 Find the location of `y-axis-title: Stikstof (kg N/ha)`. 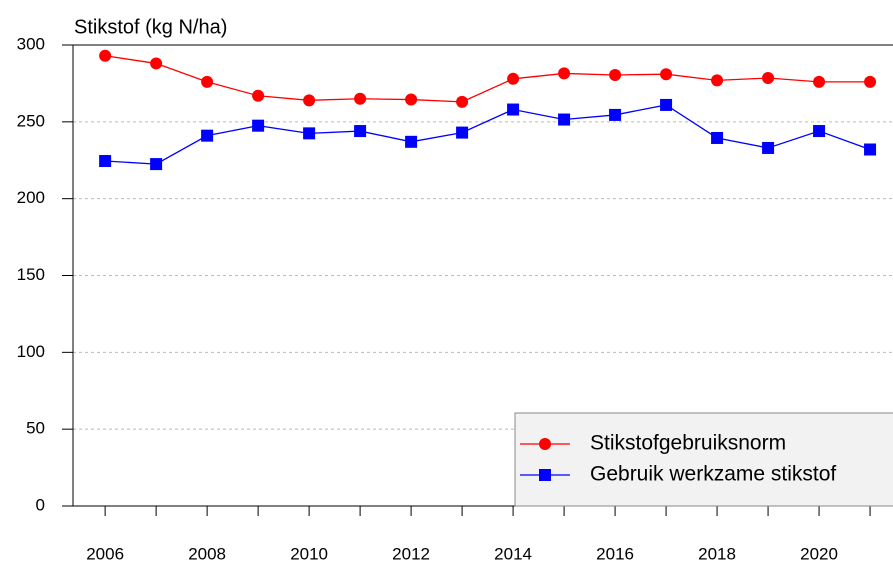

y-axis-title: Stikstof (kg N/ha) is located at coordinates (150, 27).